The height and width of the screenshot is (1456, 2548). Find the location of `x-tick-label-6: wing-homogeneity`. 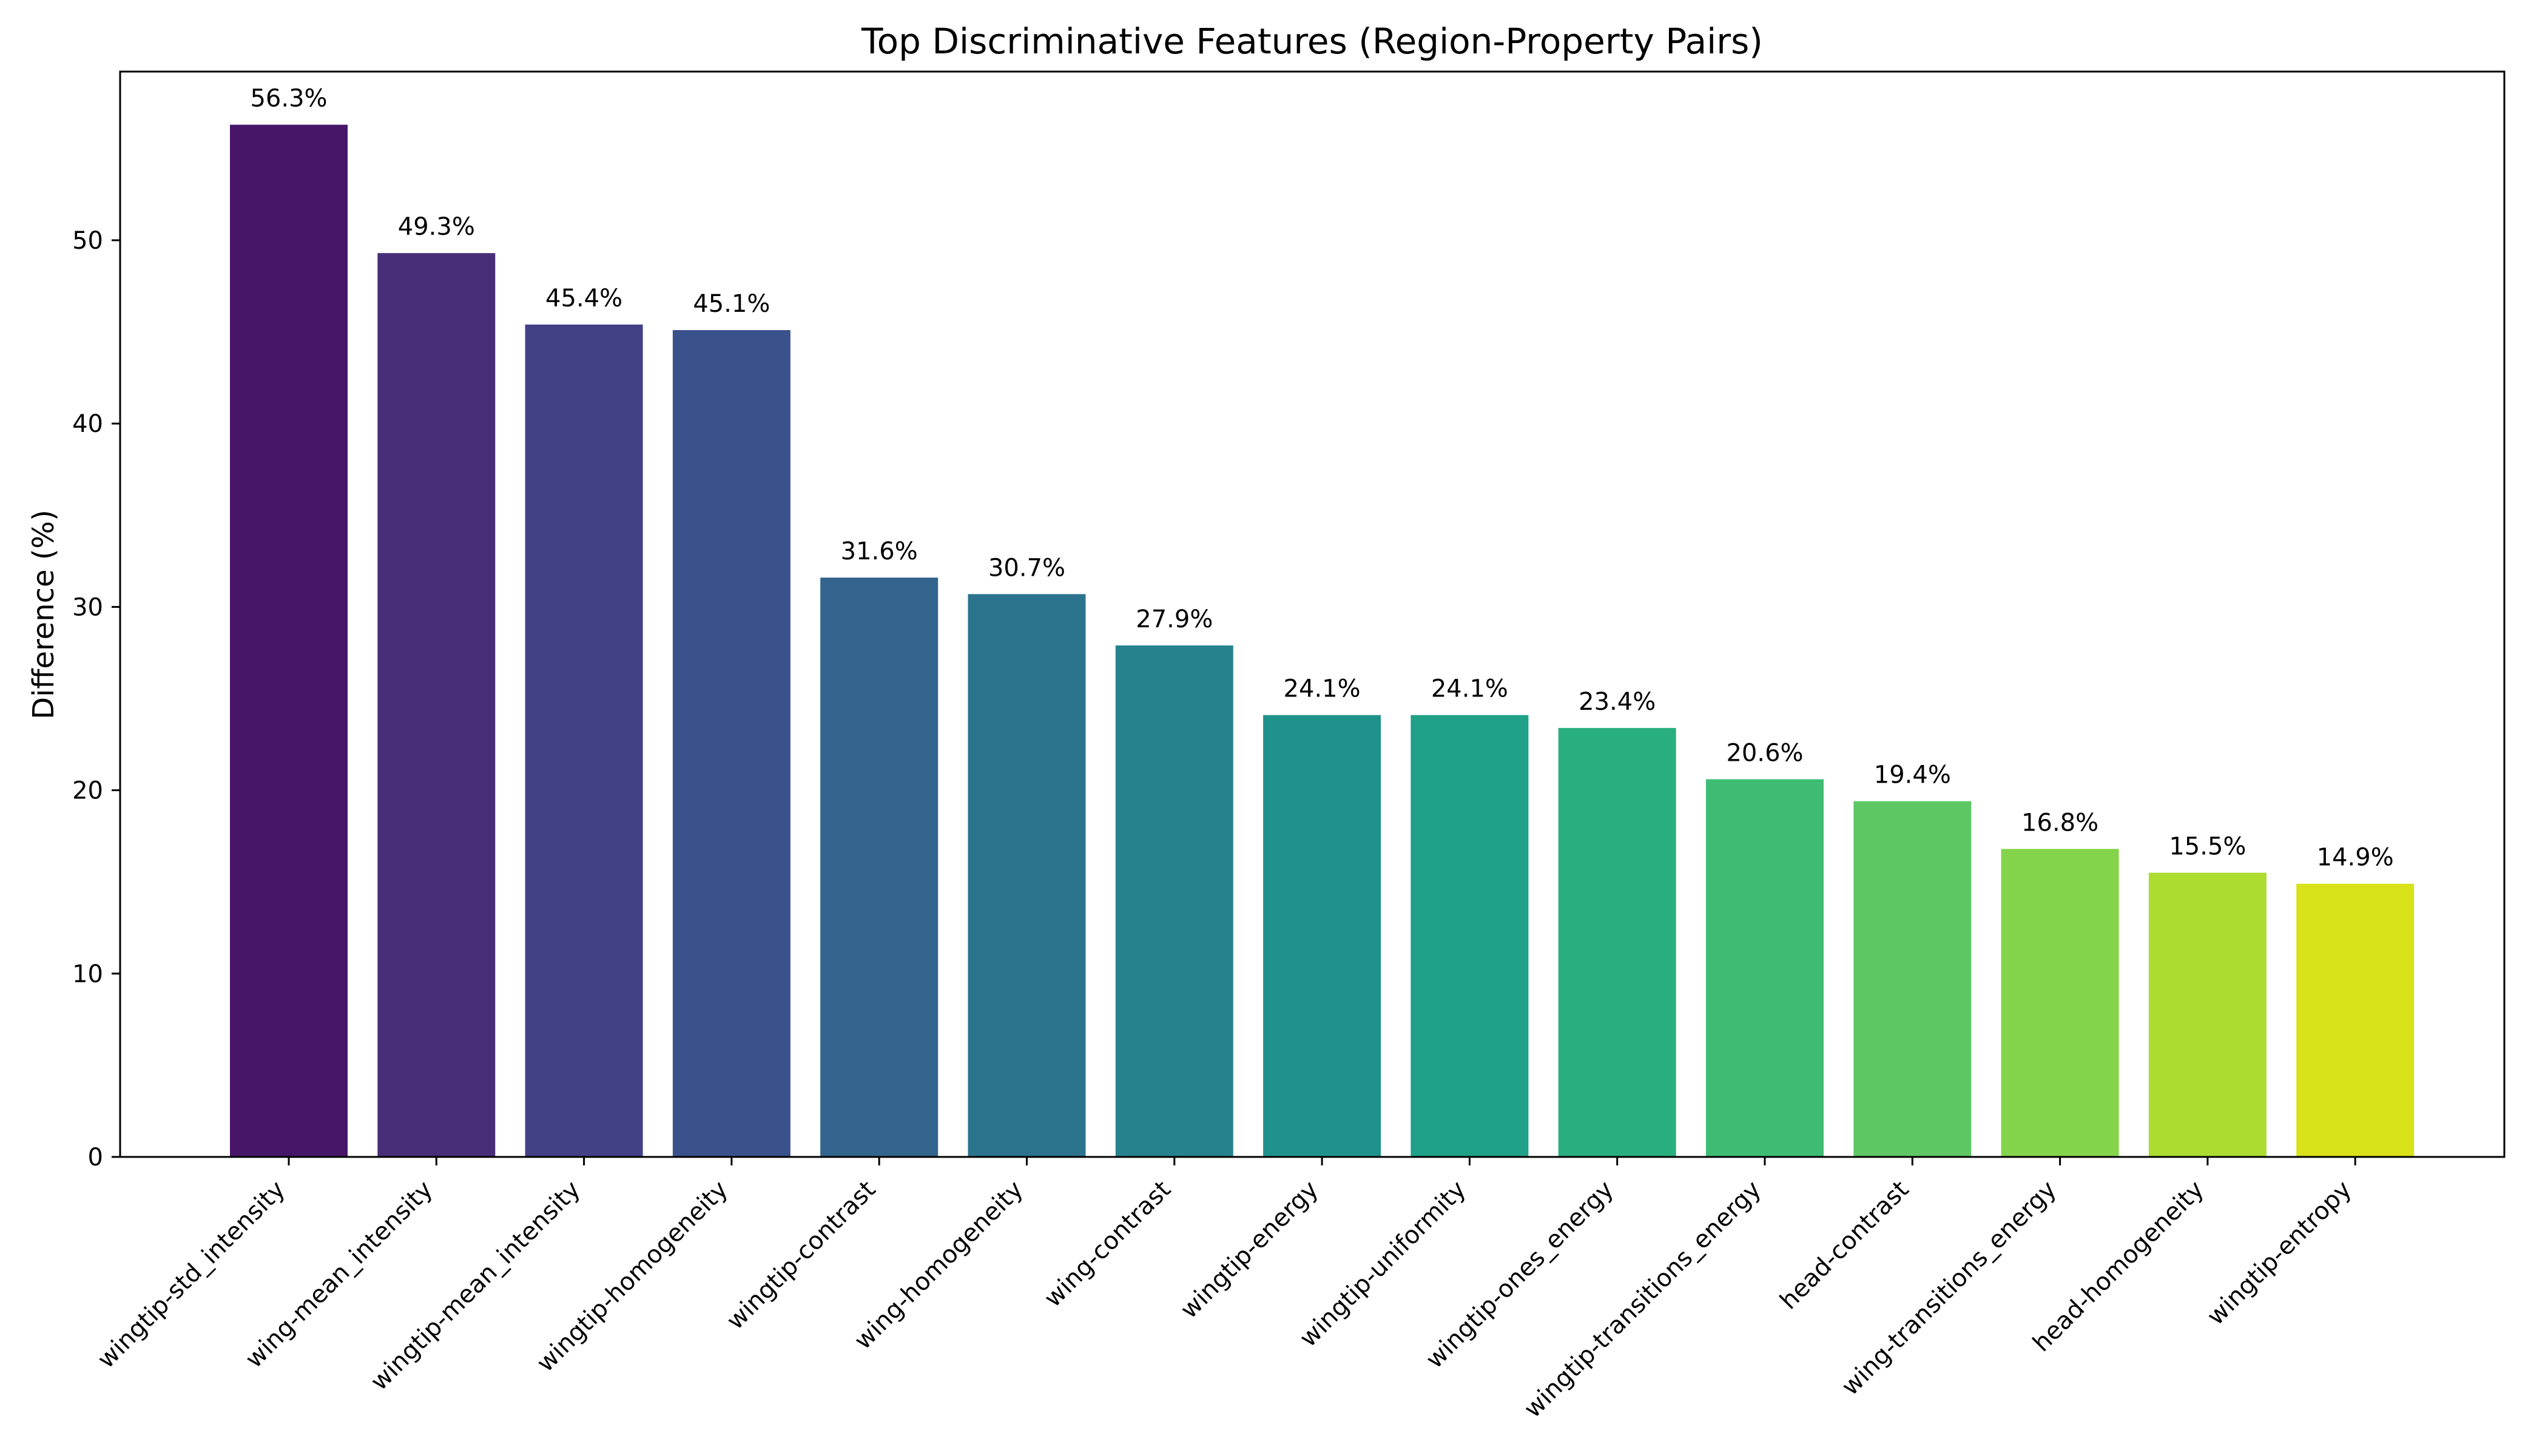

x-tick-label-6: wing-homogeneity is located at coordinates (939, 1265).